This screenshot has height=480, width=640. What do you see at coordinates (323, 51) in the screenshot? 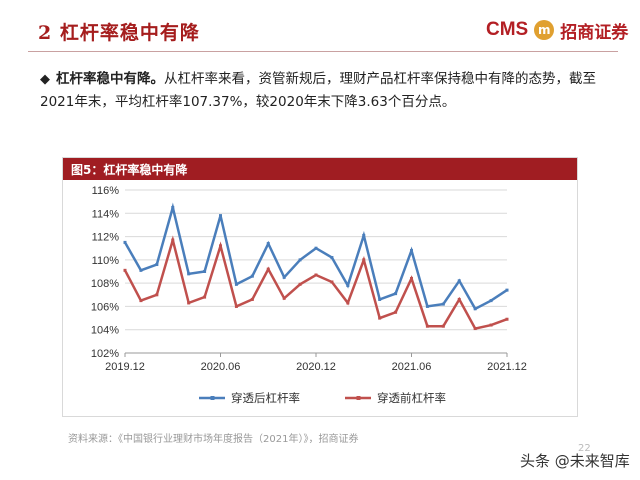
I see `header-divider` at bounding box center [323, 51].